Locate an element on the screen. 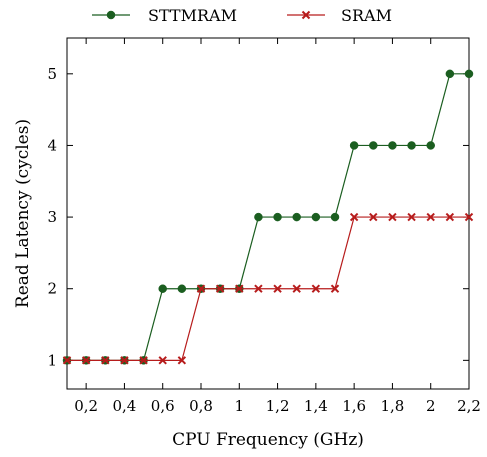 The width and height of the screenshot is (487, 457). legend-label-sttmram: STTMRAM is located at coordinates (192, 15).